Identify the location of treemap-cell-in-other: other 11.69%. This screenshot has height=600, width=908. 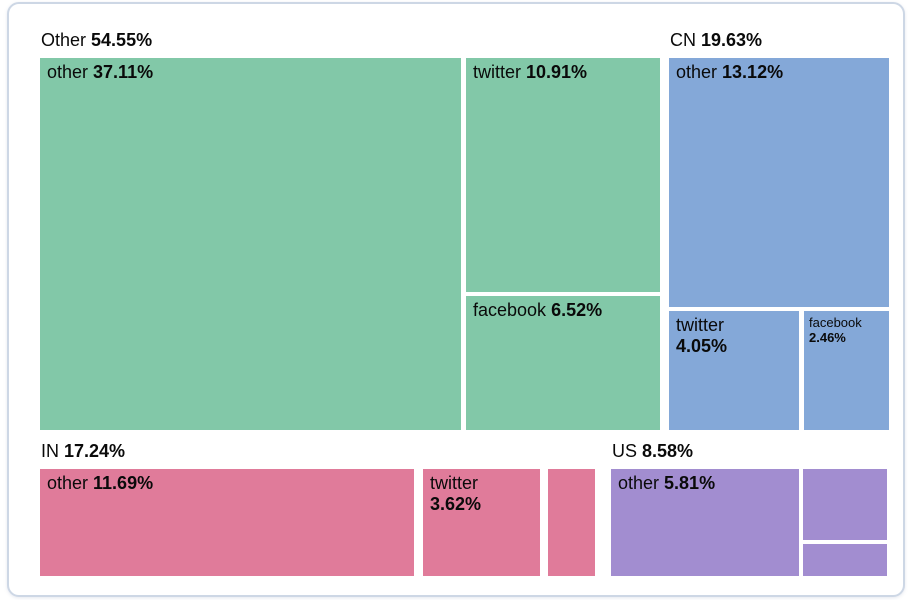
(227, 522).